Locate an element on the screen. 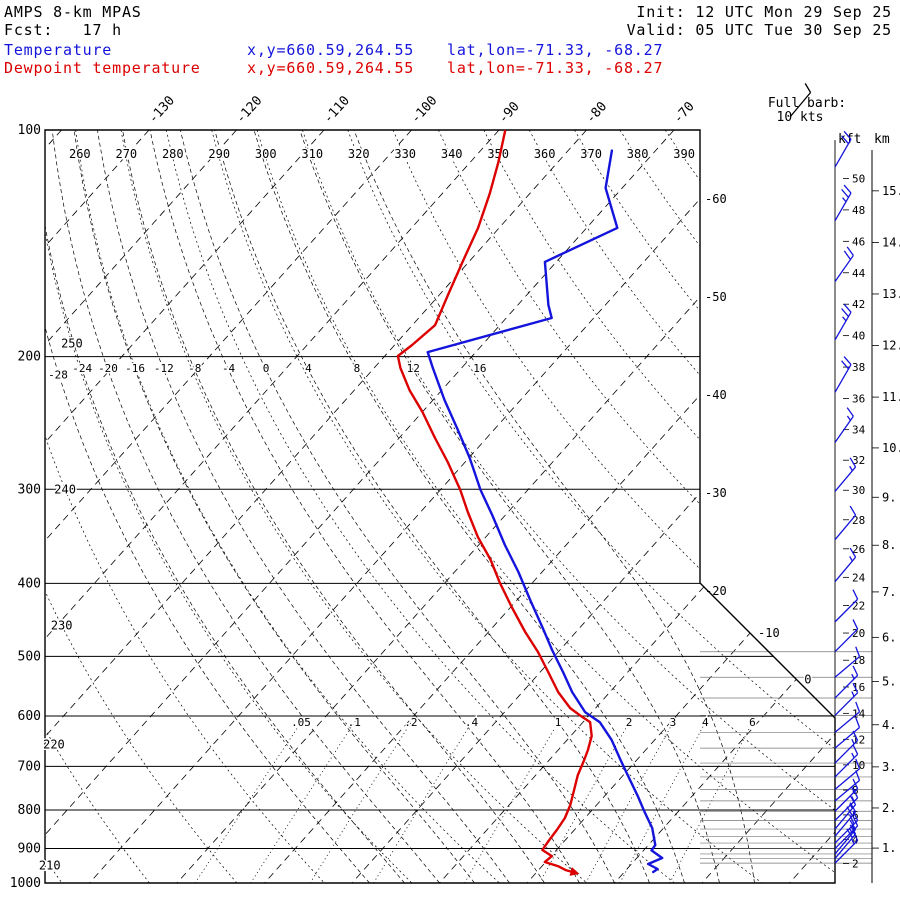 The image size is (900, 900). svg-text: 370 is located at coordinates (591, 154).